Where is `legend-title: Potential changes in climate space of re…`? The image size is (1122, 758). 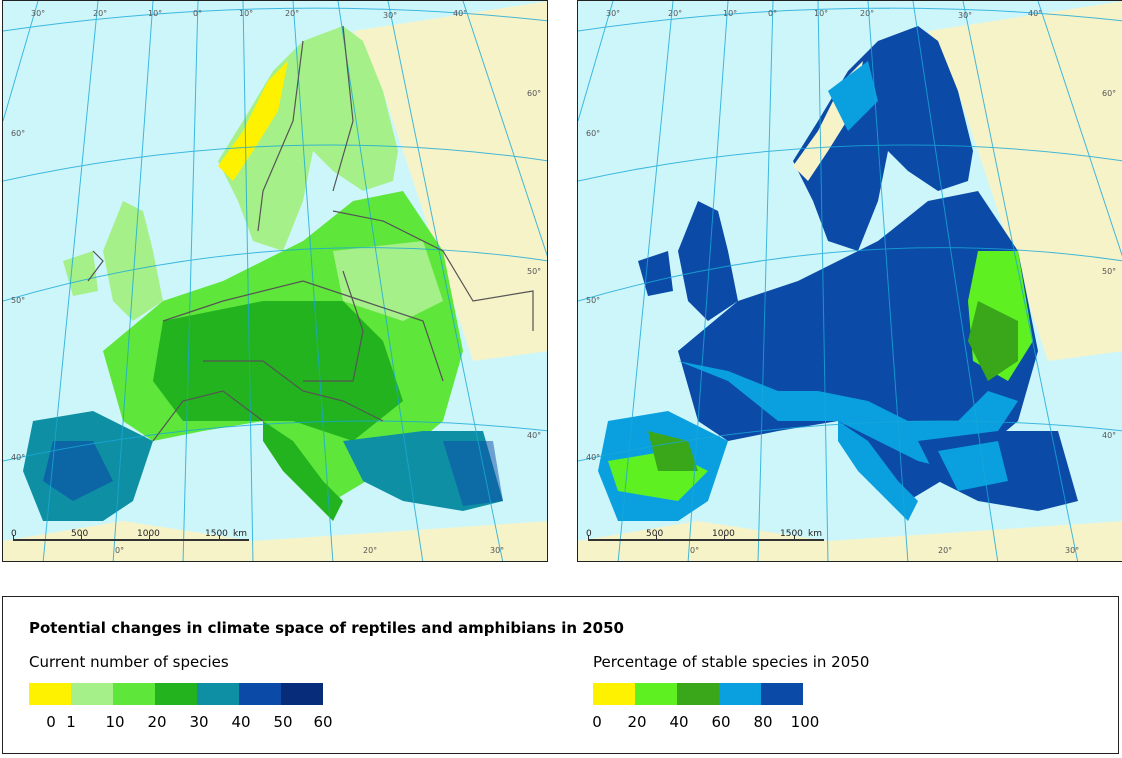 legend-title: Potential changes in climate space of re… is located at coordinates (326, 628).